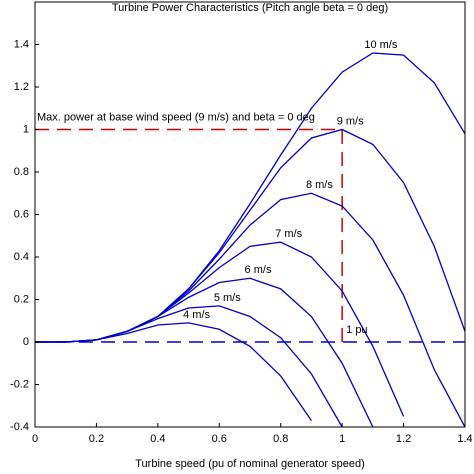 This screenshot has width=474, height=474. I want to click on y-tick-label: 1.2, so click(21, 87).